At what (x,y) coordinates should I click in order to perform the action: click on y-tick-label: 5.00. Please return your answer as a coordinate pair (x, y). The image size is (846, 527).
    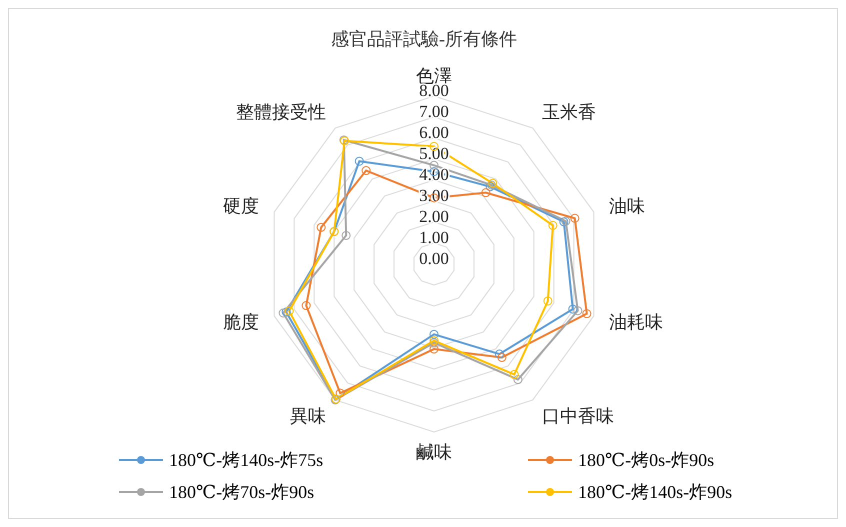
    Looking at the image, I should click on (434, 153).